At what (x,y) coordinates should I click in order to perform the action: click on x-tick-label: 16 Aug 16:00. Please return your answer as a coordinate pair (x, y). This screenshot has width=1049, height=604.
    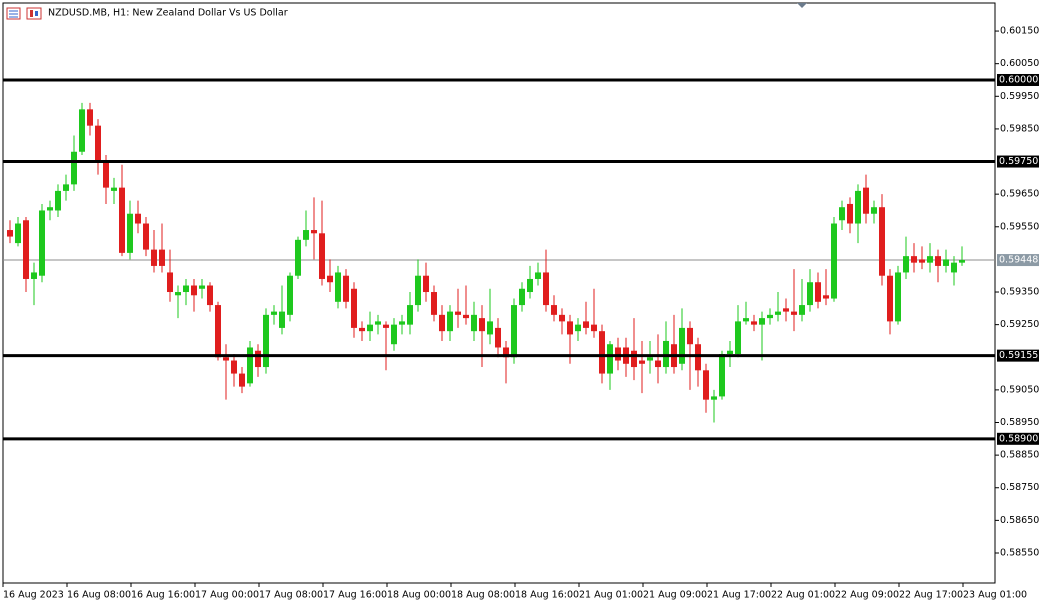
    Looking at the image, I should click on (163, 595).